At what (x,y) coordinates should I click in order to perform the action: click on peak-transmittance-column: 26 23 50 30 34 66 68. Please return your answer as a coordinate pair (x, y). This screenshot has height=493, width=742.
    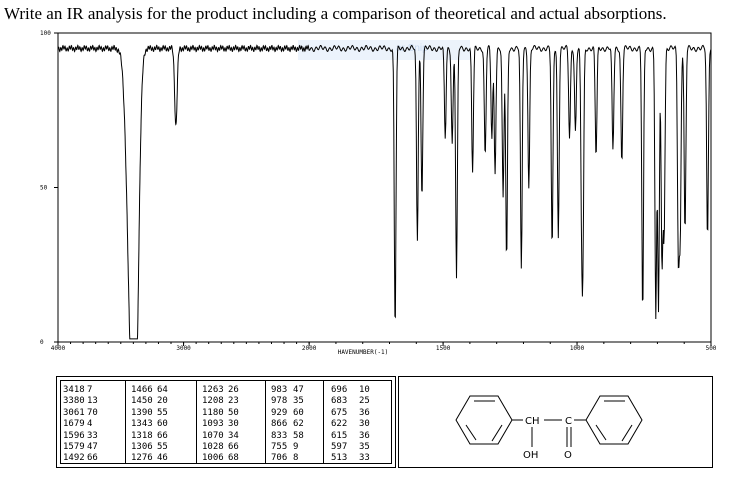
    Looking at the image, I should click on (233, 425).